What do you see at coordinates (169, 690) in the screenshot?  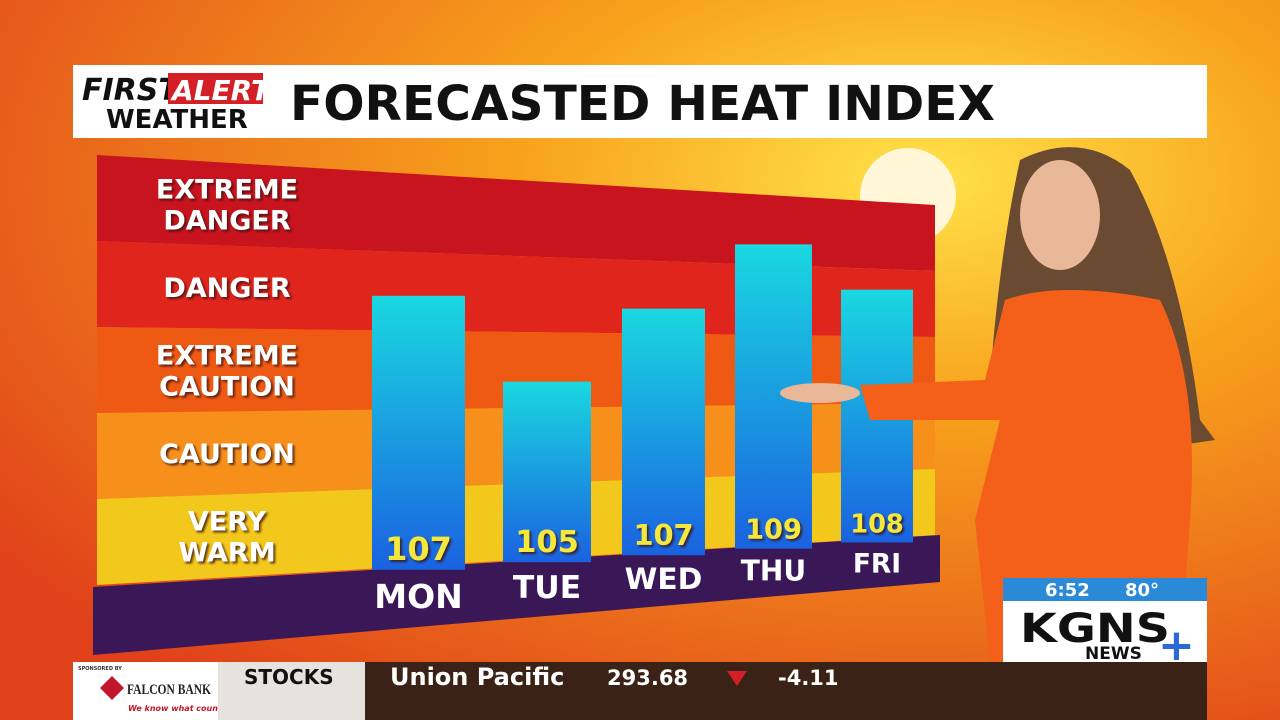 I see `sponsor: FALCON BANK` at bounding box center [169, 690].